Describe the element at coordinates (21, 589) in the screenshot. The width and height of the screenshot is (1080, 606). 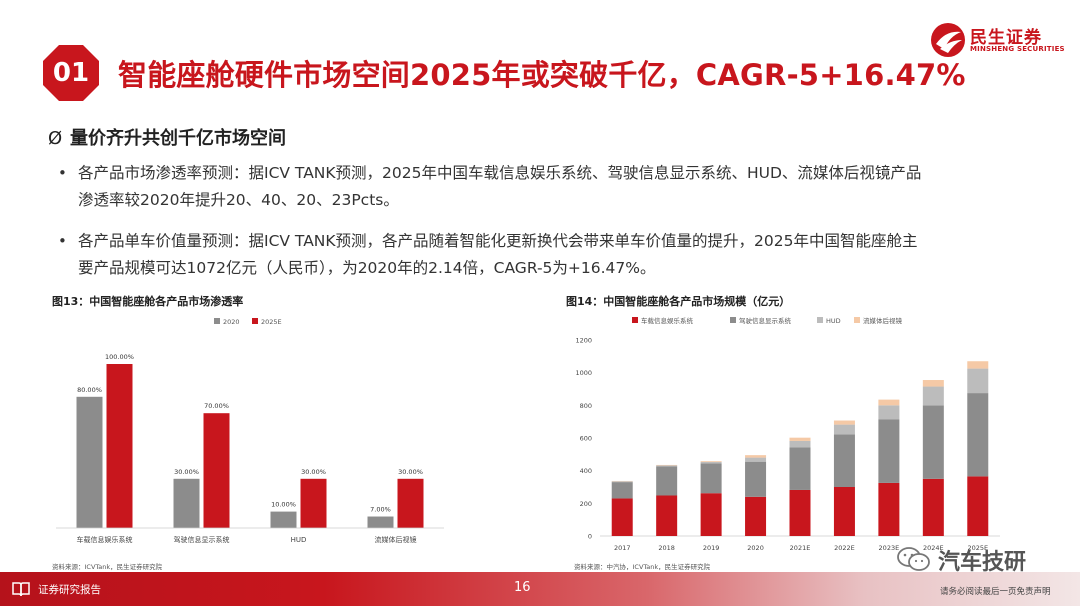
I see `book-icon` at that location.